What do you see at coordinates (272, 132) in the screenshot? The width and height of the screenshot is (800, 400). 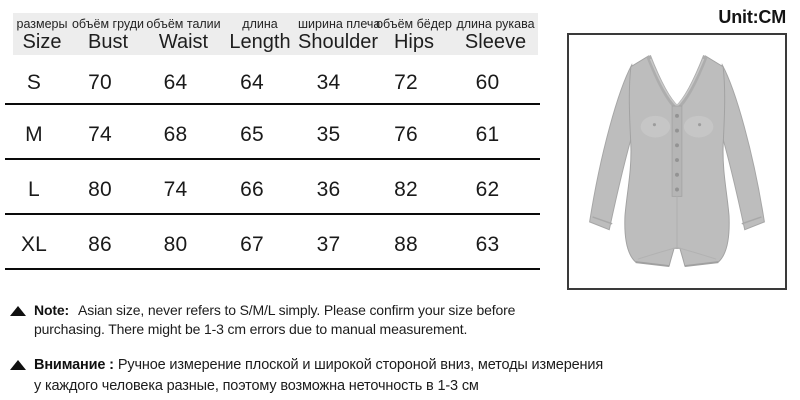 I see `table-row-m: M 74 68 65 35 76 61` at bounding box center [272, 132].